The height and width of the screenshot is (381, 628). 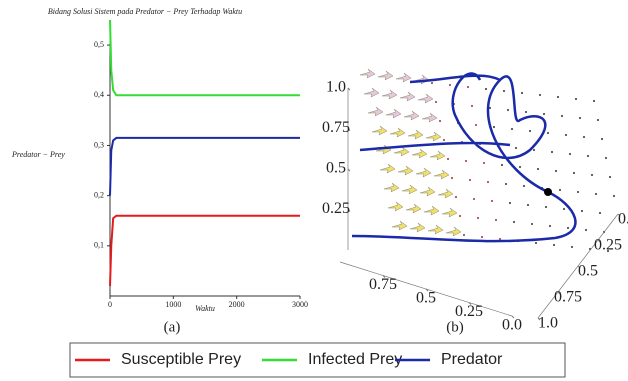 I want to click on x-tick-label: 2000, so click(x=237, y=304).